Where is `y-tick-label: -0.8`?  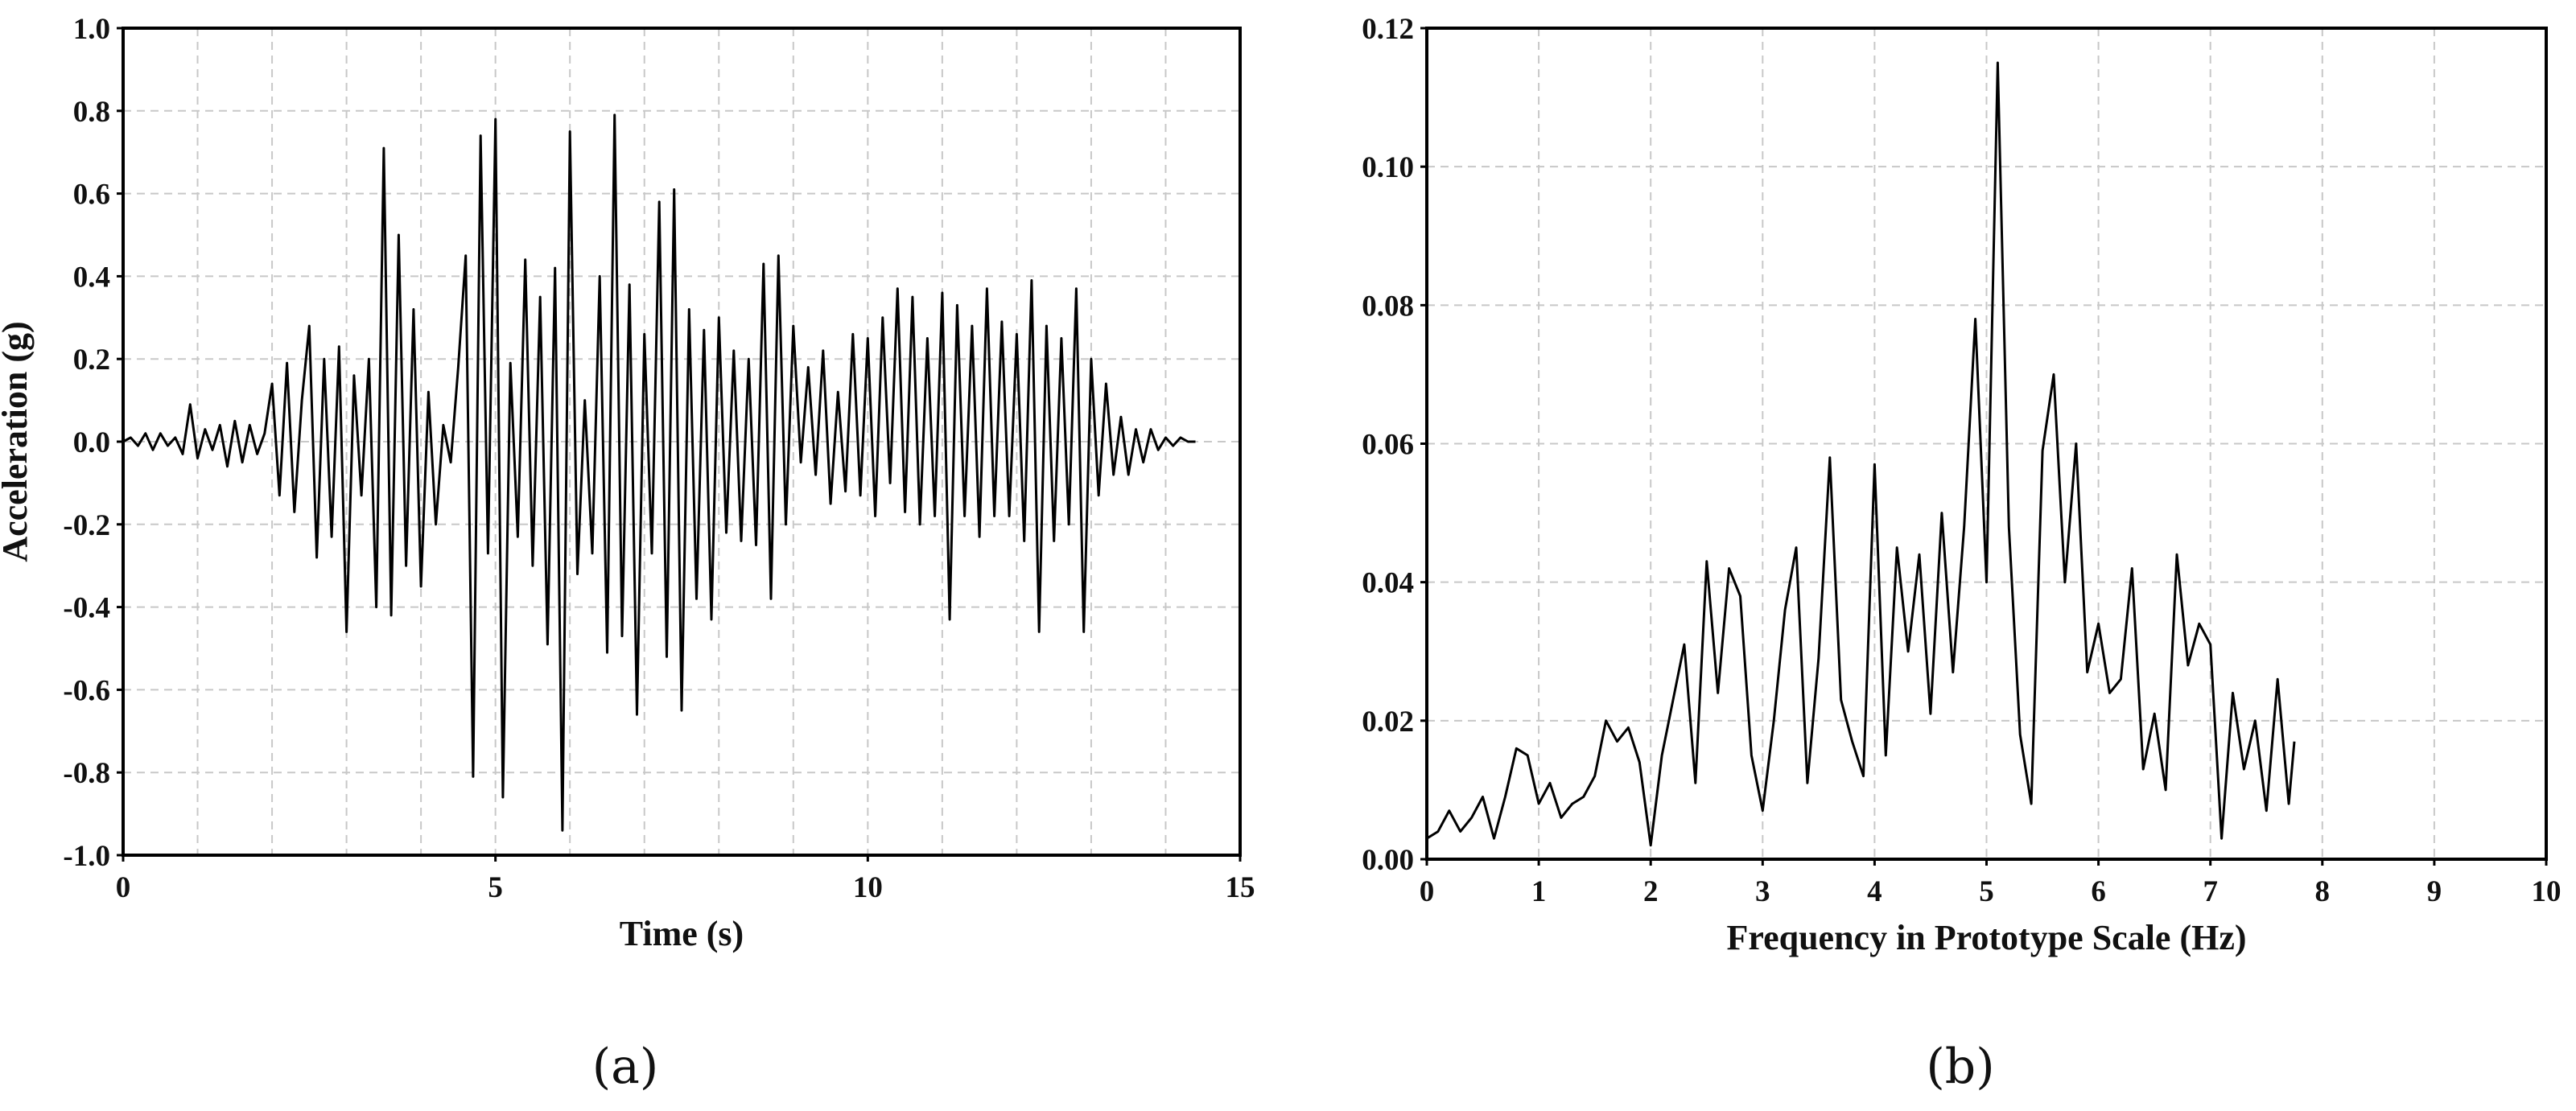 y-tick-label: -0.8 is located at coordinates (86, 773).